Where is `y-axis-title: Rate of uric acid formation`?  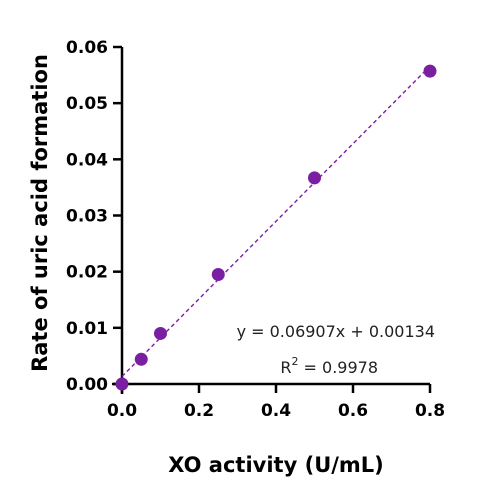 y-axis-title: Rate of uric acid formation is located at coordinates (40, 213).